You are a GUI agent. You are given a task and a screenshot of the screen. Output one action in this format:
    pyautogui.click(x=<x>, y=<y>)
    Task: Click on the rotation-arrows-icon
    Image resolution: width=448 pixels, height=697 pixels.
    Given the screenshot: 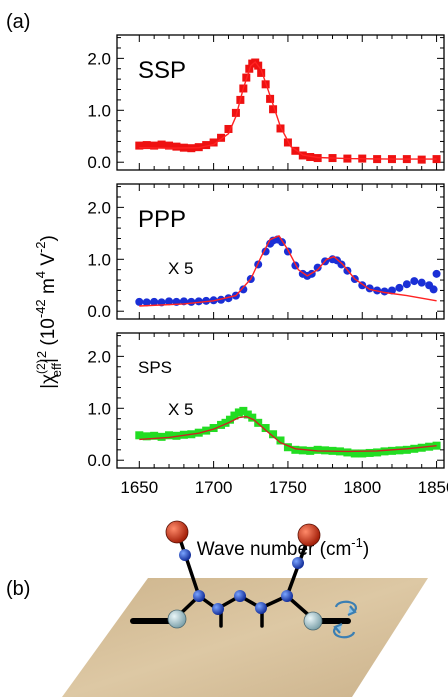 What is the action you would take?
    pyautogui.click(x=345, y=619)
    